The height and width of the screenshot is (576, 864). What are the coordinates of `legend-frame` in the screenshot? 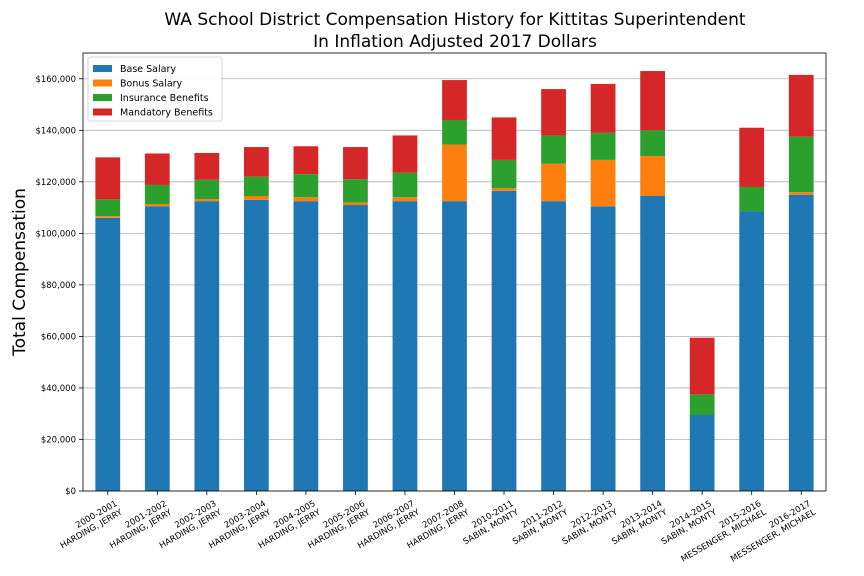 It's located at (155, 89).